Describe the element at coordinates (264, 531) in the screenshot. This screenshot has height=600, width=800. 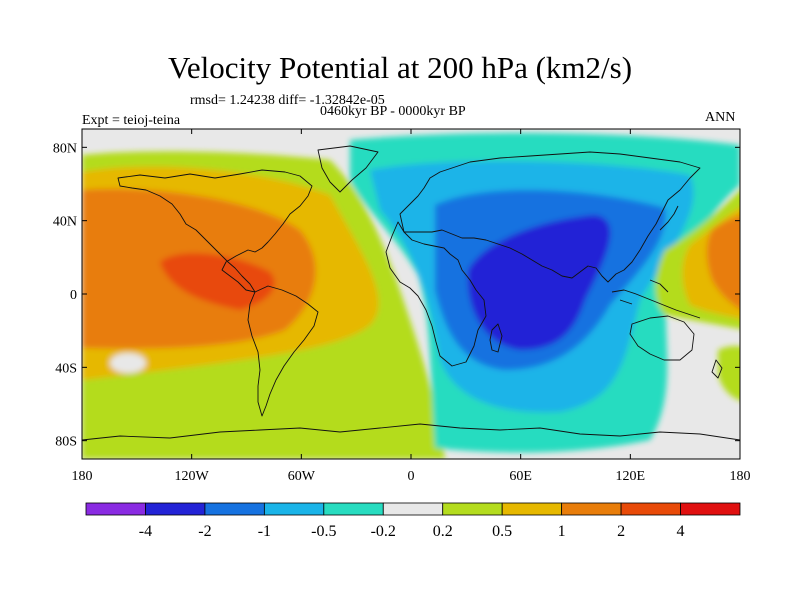
I see `colorbar-label: -1` at that location.